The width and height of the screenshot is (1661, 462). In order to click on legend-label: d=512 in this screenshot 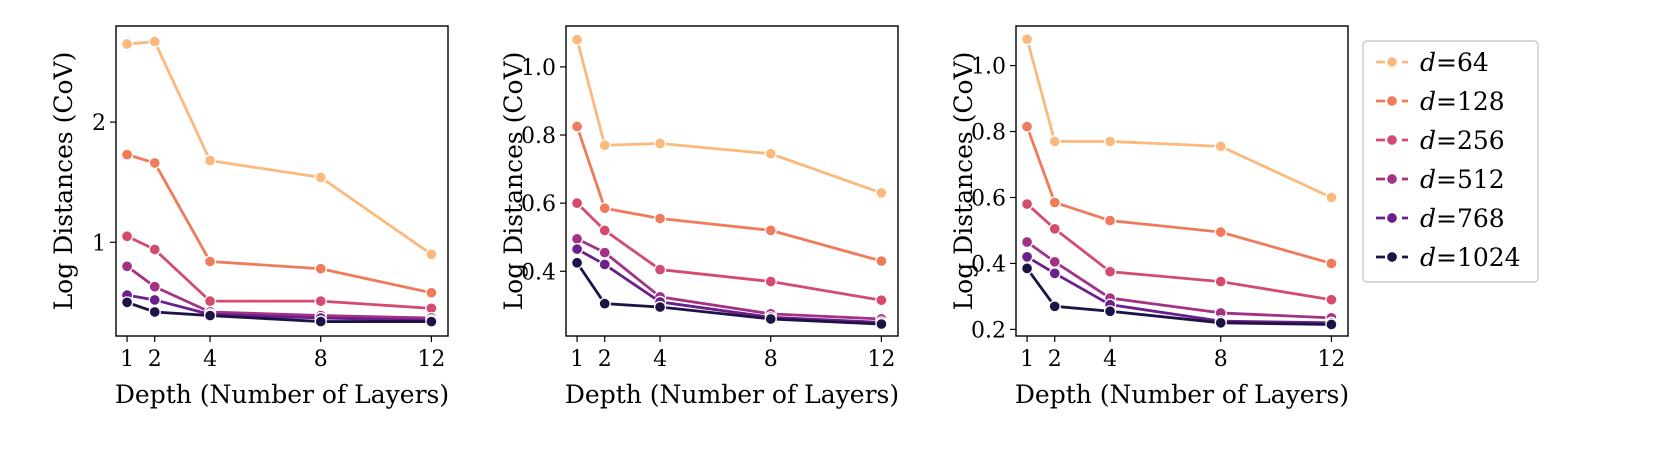, I will do `click(1462, 179)`.